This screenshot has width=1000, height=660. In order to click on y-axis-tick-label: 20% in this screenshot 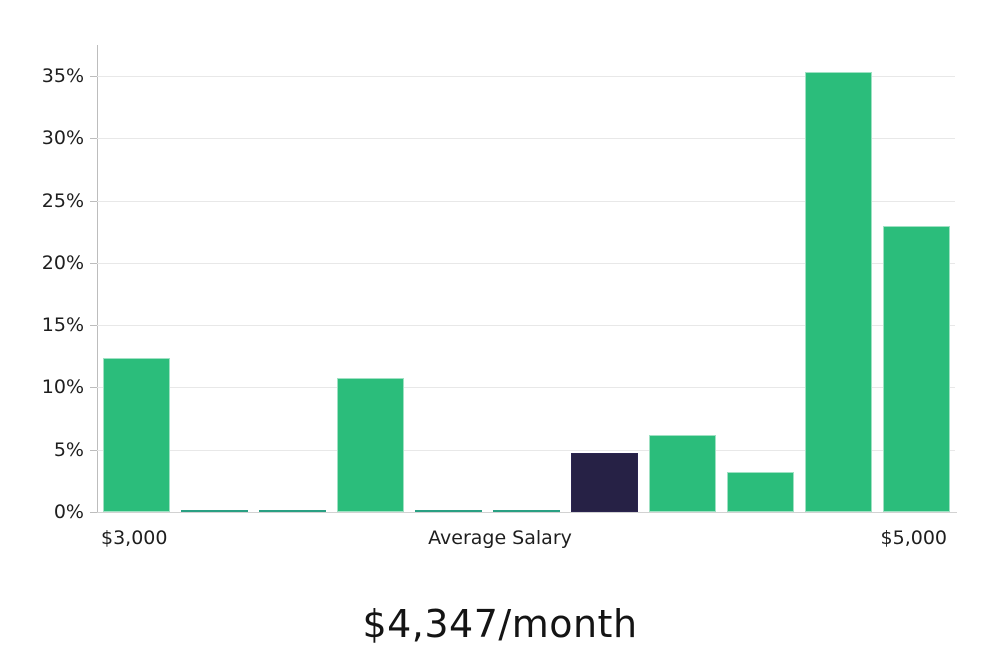, I will do `click(62, 263)`.